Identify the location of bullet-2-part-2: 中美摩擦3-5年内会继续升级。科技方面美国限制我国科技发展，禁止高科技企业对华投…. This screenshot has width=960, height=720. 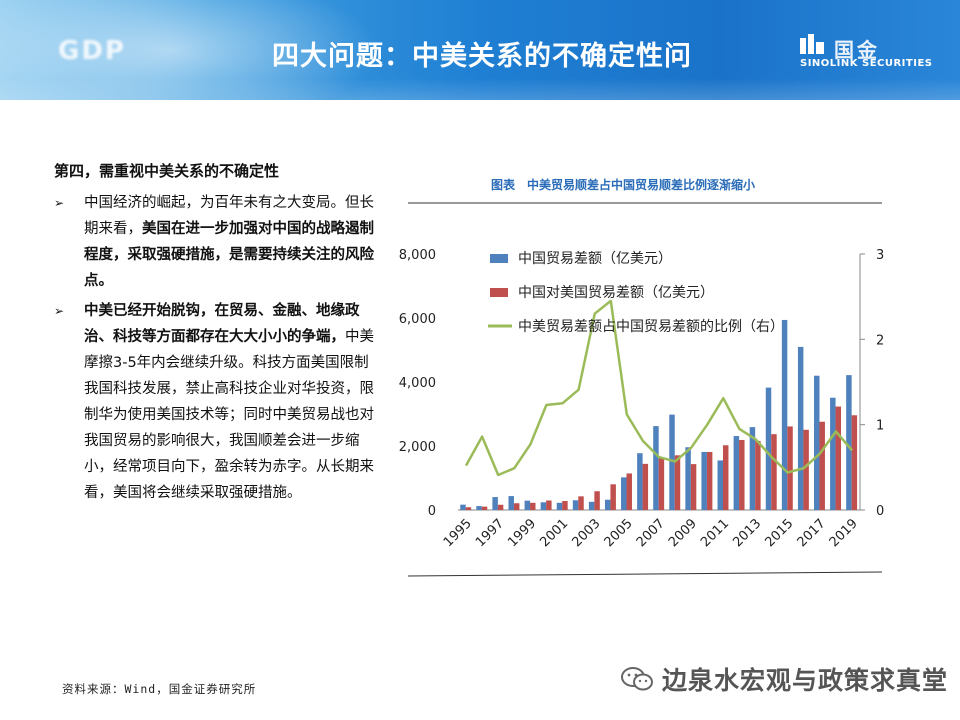
(229, 415).